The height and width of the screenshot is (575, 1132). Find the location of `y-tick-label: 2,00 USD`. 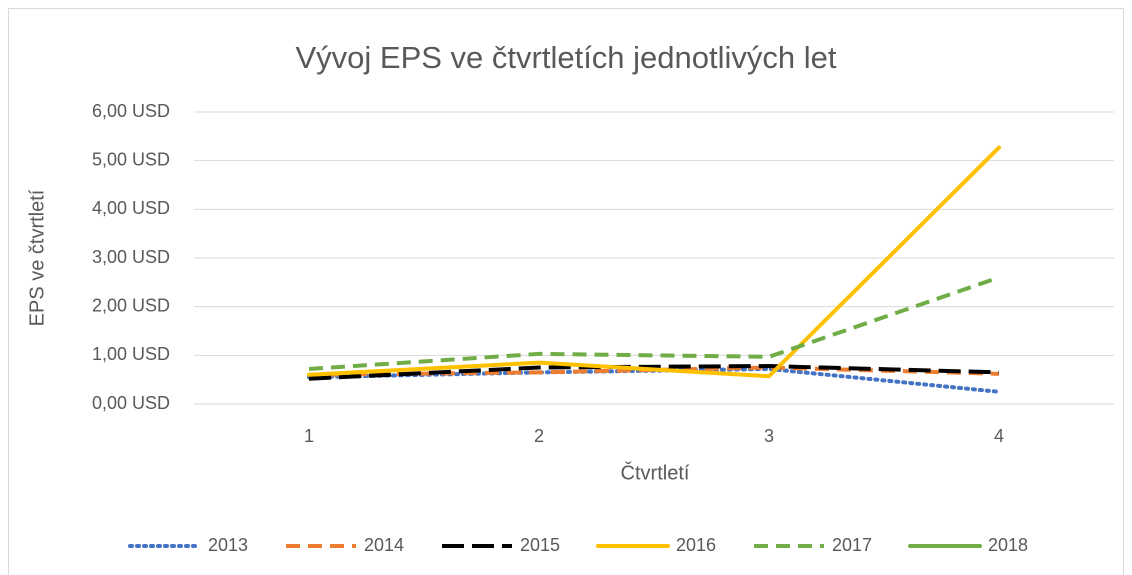

y-tick-label: 2,00 USD is located at coordinates (131, 305).